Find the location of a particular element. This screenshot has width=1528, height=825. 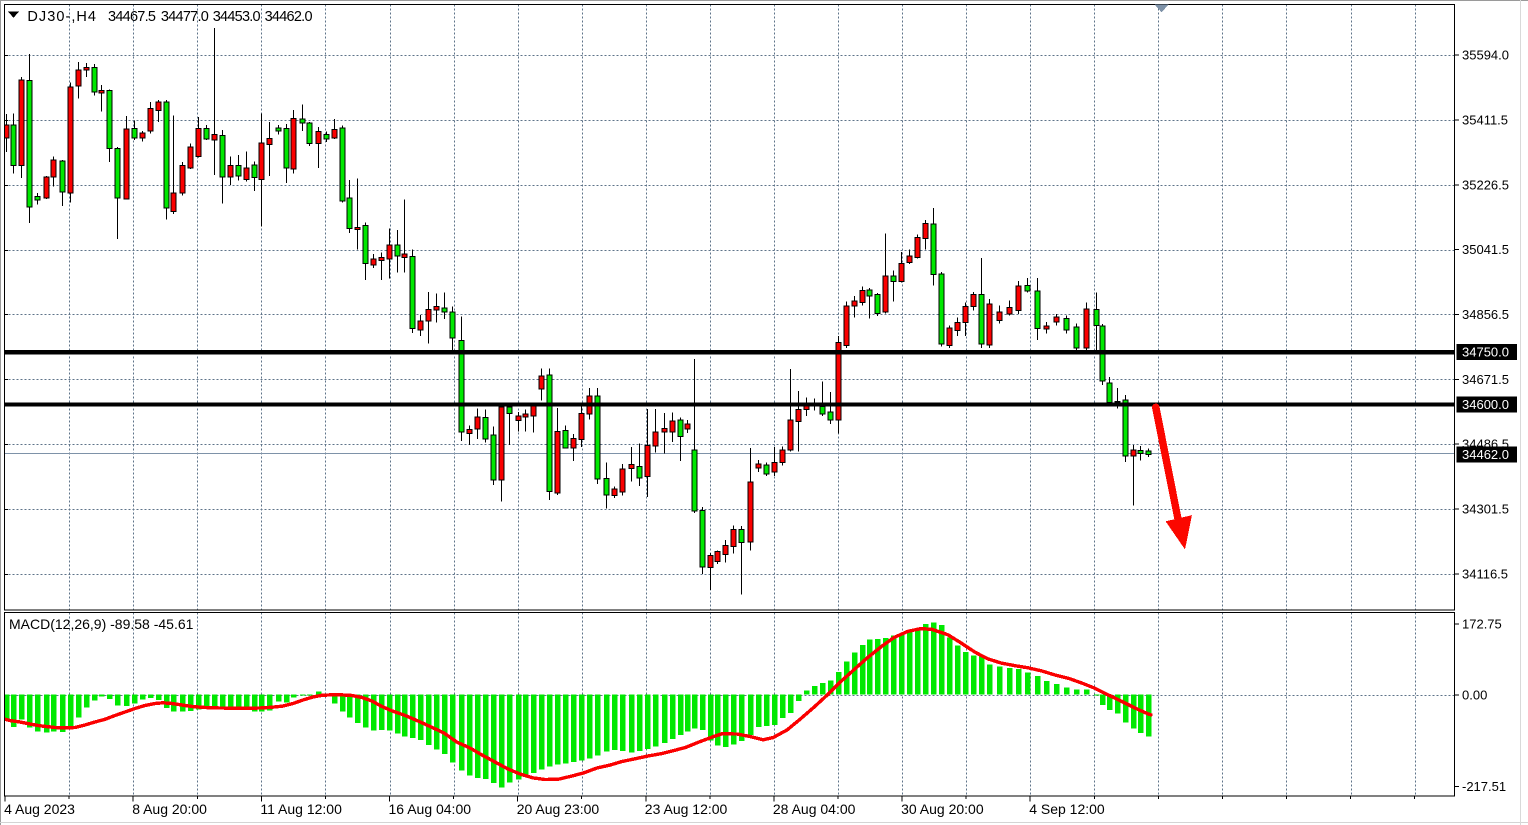

svg-text: 35594.0 is located at coordinates (1485, 55).